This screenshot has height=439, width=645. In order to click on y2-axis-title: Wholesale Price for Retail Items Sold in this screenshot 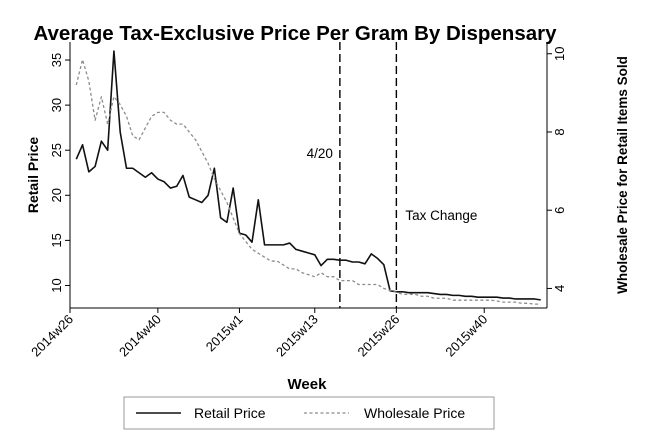, I will do `click(622, 175)`.